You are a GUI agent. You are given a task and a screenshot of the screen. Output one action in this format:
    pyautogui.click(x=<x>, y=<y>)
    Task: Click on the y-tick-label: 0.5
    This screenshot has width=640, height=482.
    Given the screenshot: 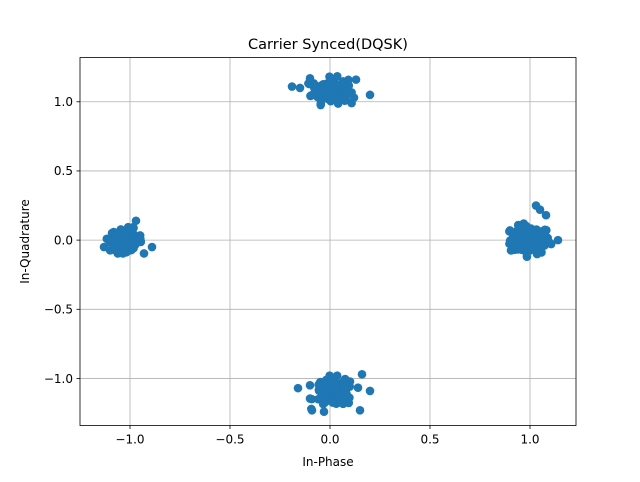 What is the action you would take?
    pyautogui.click(x=63, y=171)
    